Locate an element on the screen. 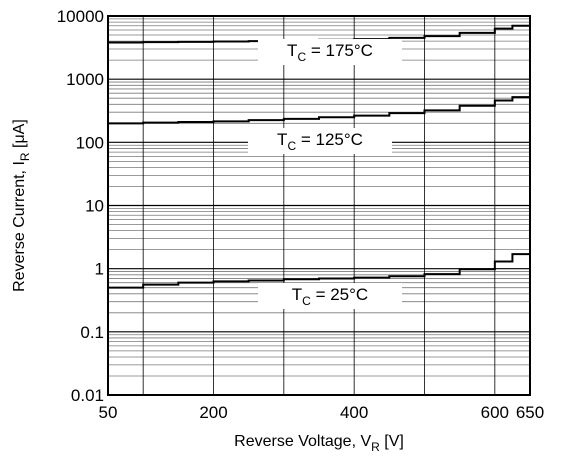  series-label-0: TC = 175°C is located at coordinates (330, 52).